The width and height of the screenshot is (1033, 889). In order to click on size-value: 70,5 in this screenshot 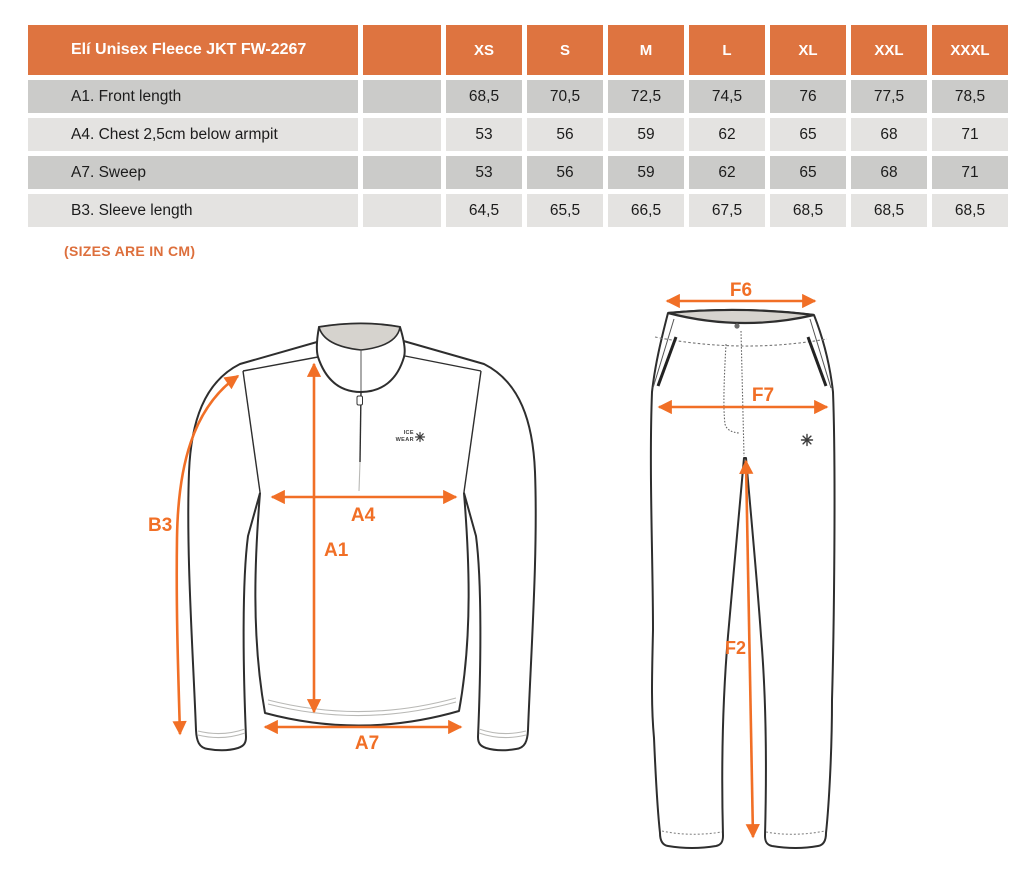, I will do `click(565, 96)`.